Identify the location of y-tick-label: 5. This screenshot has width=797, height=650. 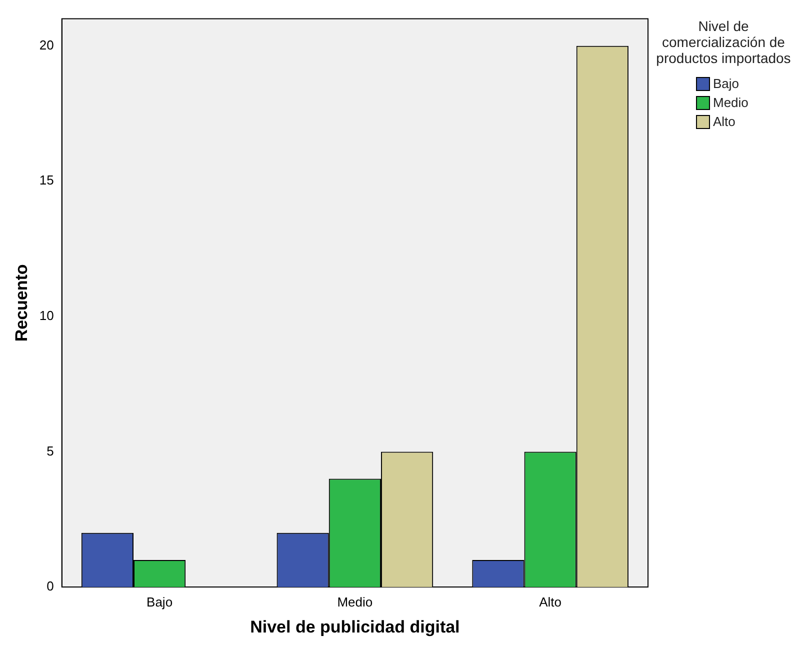
(50, 450).